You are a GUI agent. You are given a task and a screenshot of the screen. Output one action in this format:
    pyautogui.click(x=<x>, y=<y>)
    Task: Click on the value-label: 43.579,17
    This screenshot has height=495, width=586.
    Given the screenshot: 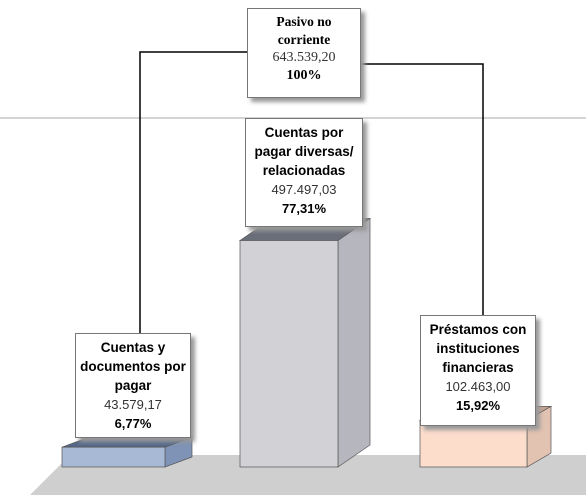 What is the action you would take?
    pyautogui.click(x=133, y=404)
    